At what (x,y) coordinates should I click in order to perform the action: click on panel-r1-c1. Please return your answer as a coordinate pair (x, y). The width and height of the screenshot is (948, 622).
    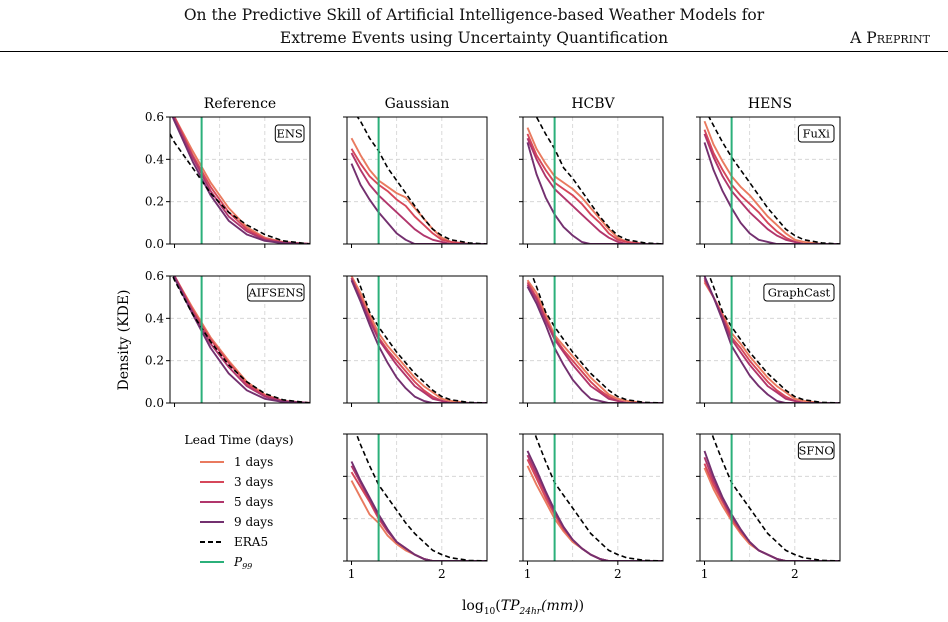
    Looking at the image, I should click on (415, 341).